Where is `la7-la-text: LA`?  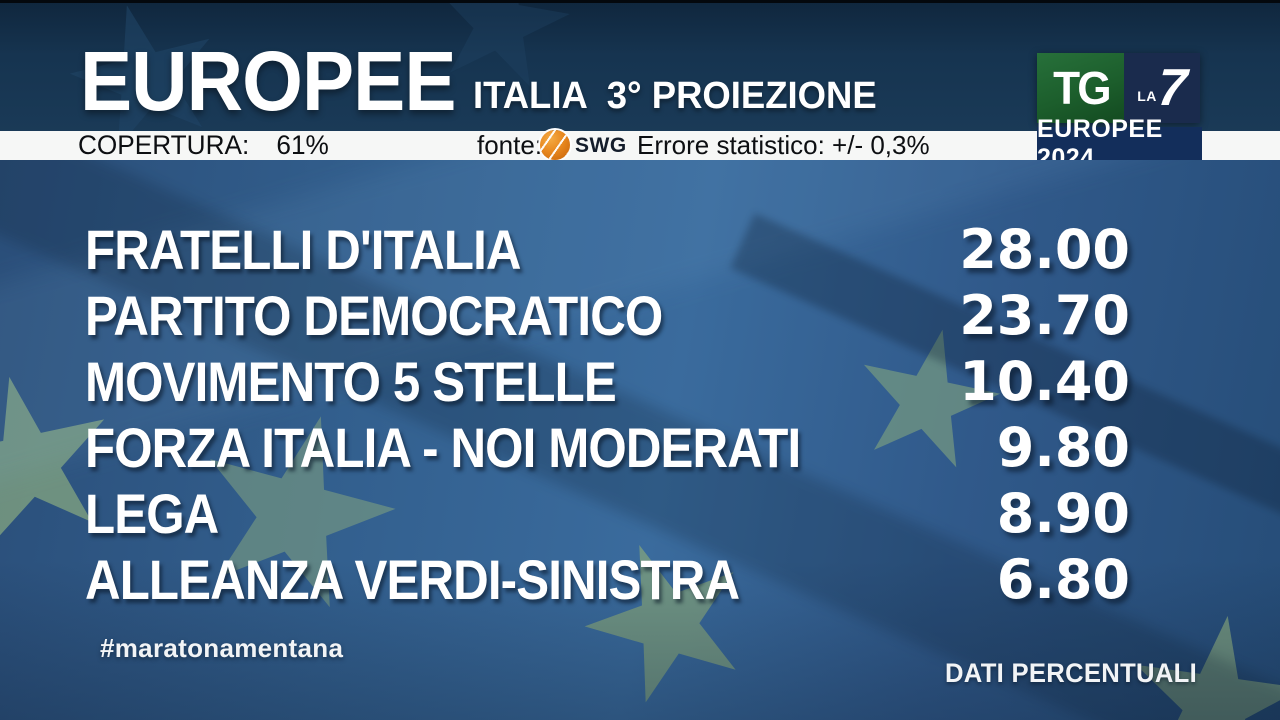
la7-la-text: LA is located at coordinates (1147, 96).